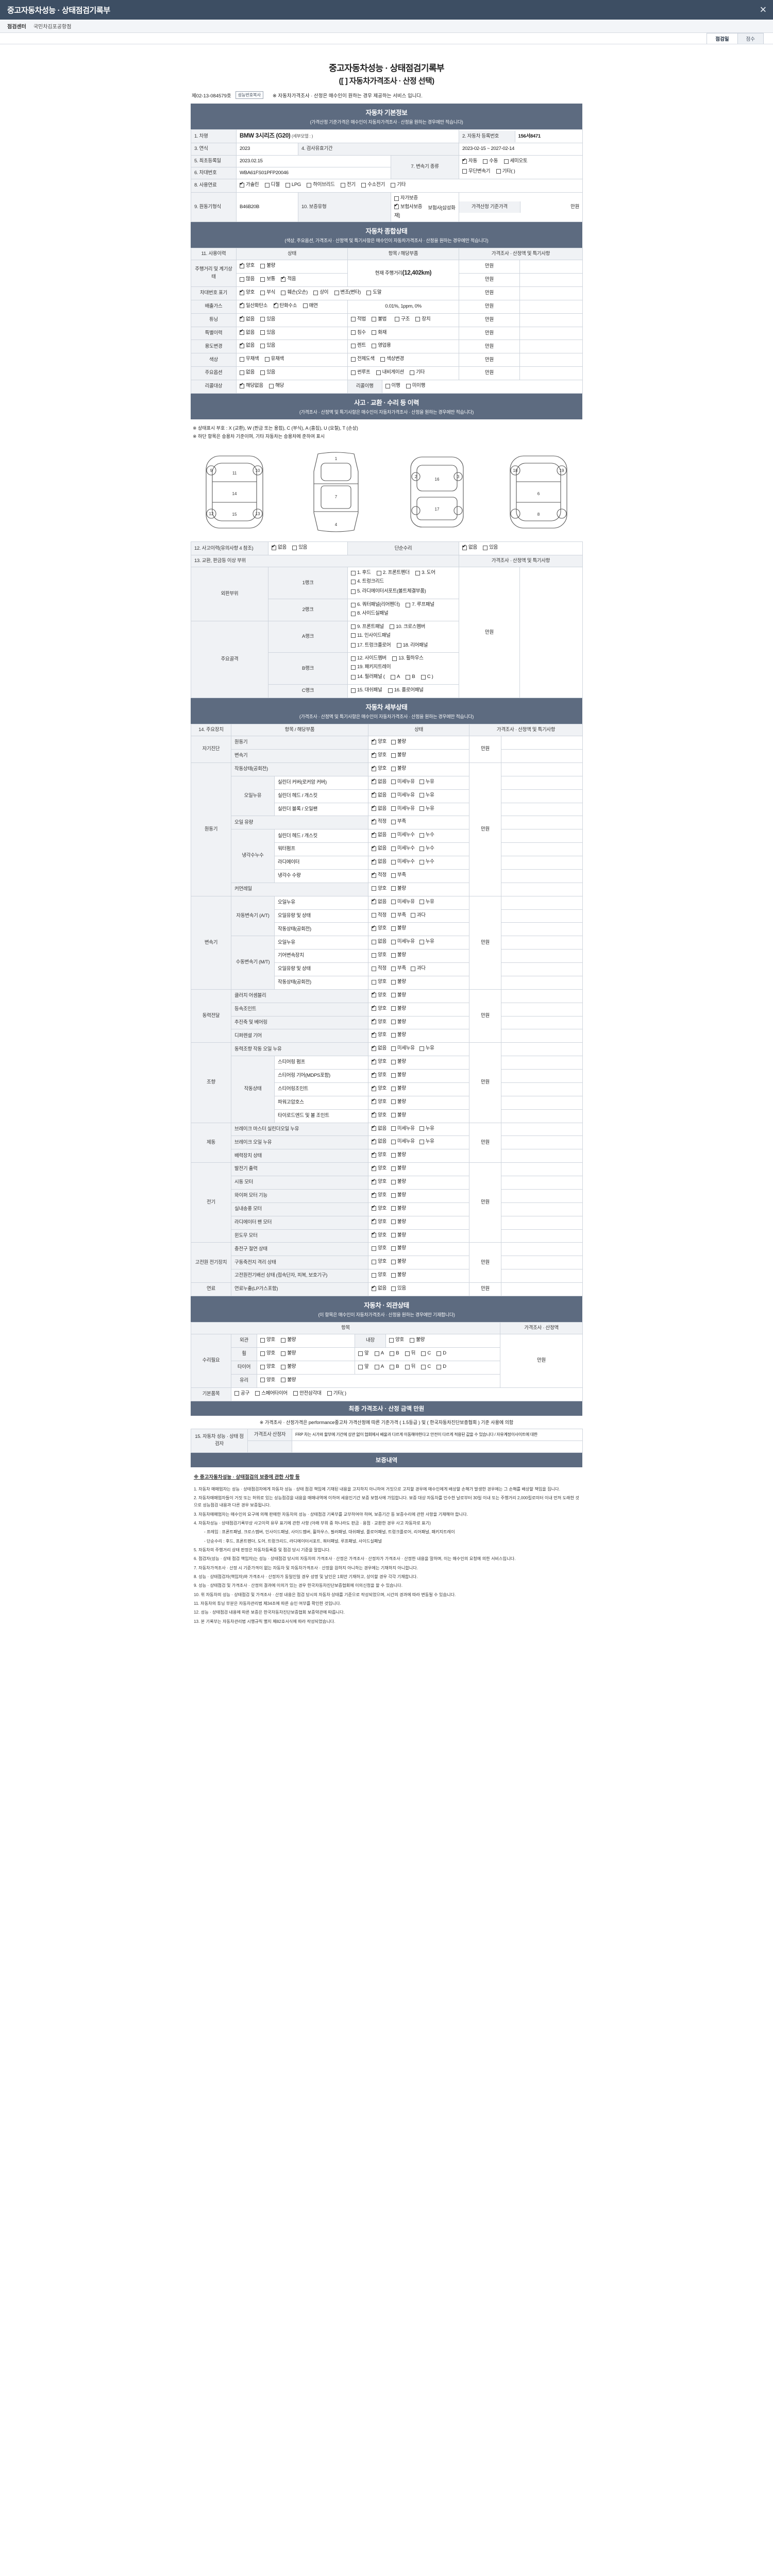 This screenshot has height=2576, width=773. What do you see at coordinates (398, 1115) in the screenshot?
I see `checkbox-타이로드엔드-및-볼-조인트-불량: 불량` at bounding box center [398, 1115].